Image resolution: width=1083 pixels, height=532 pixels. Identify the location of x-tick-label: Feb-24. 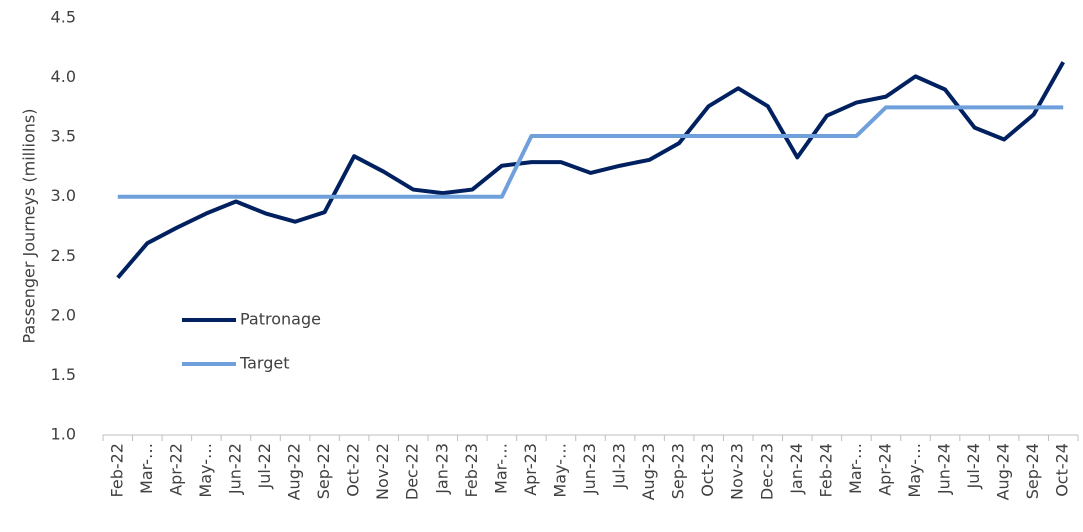
(825, 470).